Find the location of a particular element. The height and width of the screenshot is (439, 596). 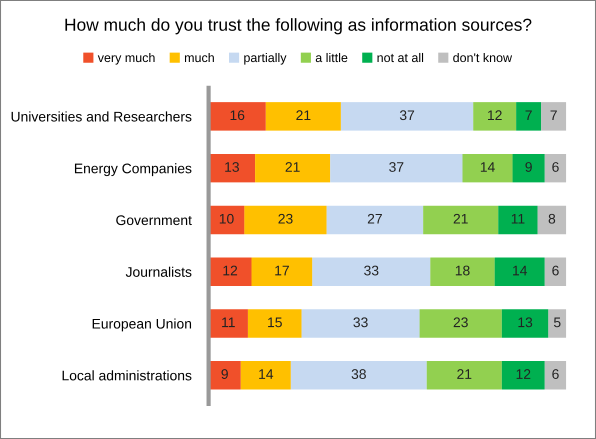

data-label: 16 is located at coordinates (237, 115).